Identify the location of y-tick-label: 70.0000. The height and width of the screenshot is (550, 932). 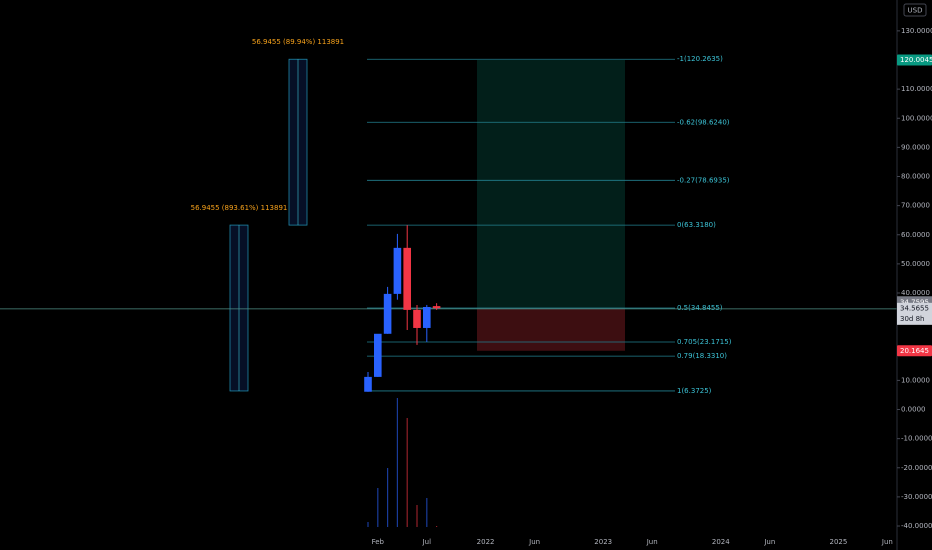
(915, 206).